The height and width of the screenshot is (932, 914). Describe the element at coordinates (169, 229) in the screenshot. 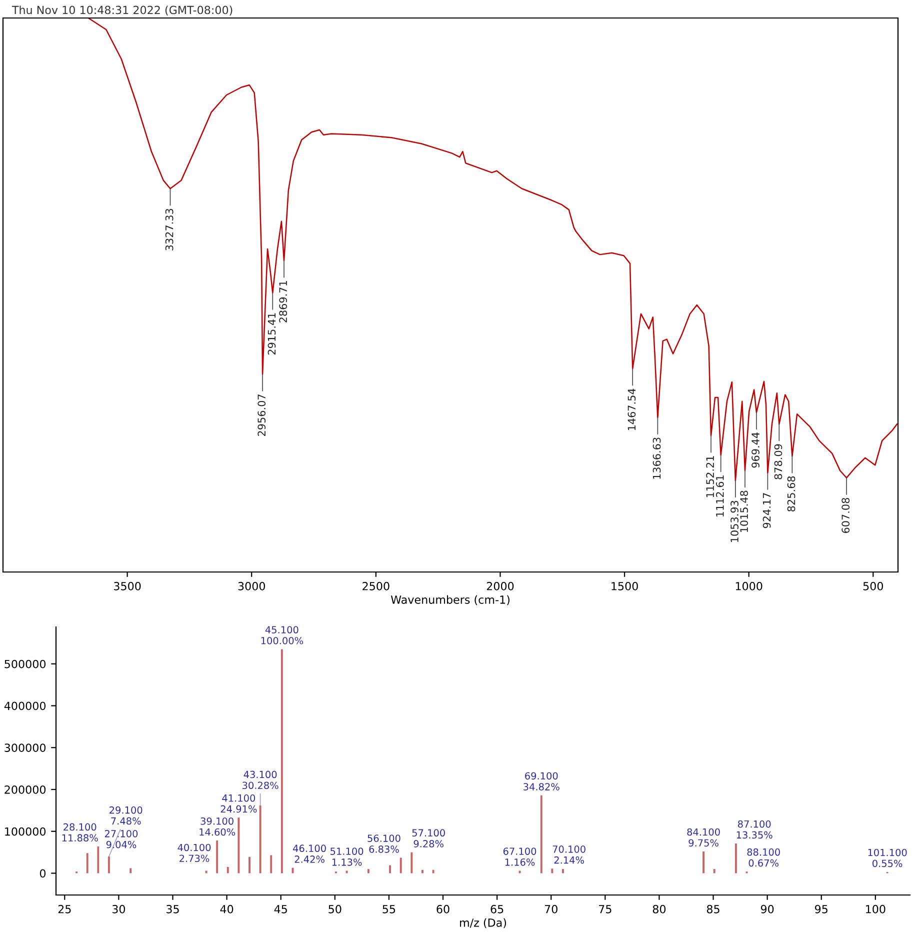

I see `annotation: 3327.33` at that location.